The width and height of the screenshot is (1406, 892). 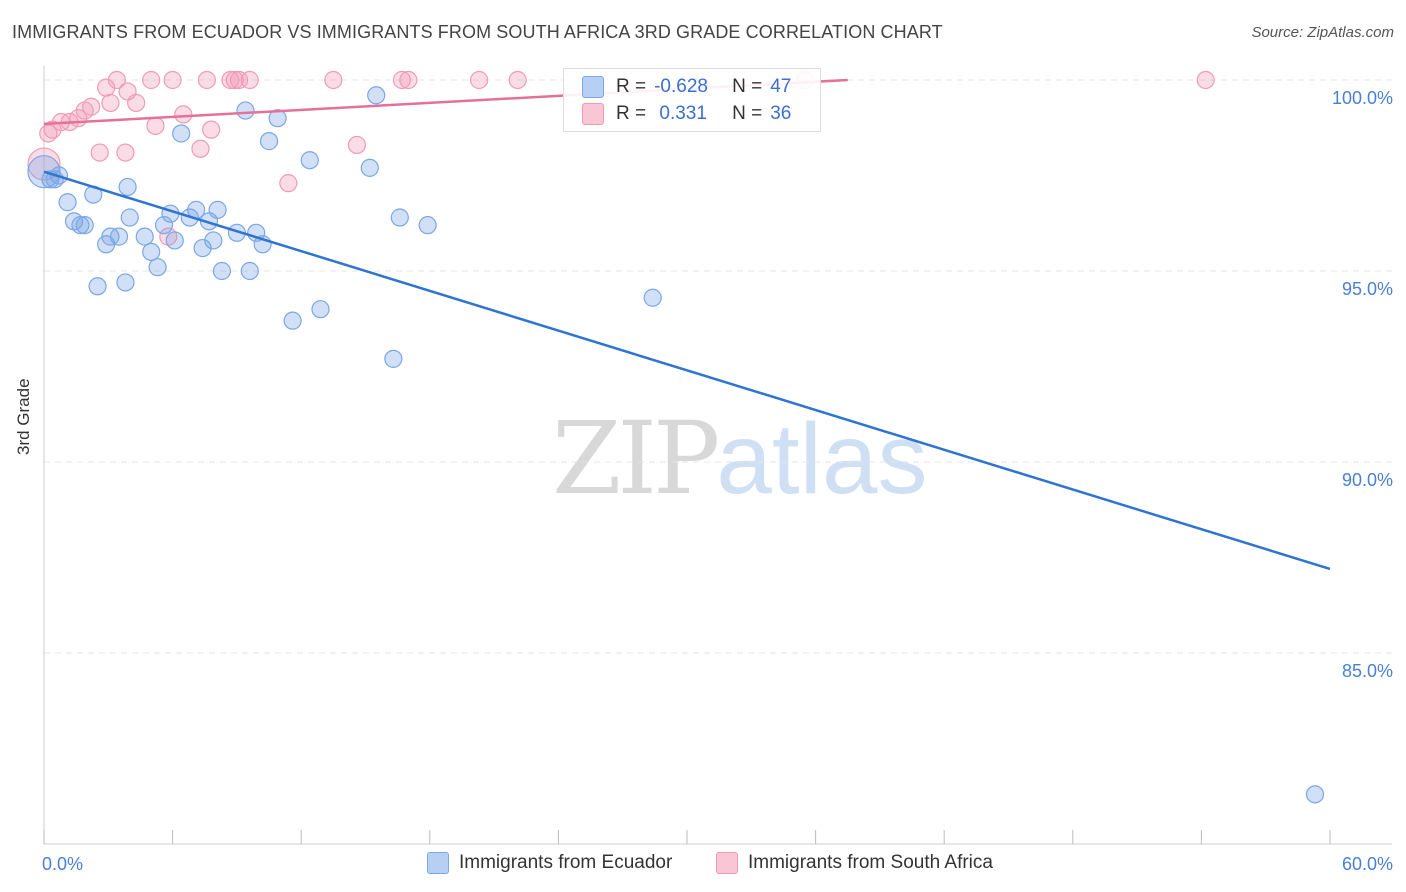 I want to click on legend-row-south-africa: R = 0.331 N = 36, so click(x=686, y=114).